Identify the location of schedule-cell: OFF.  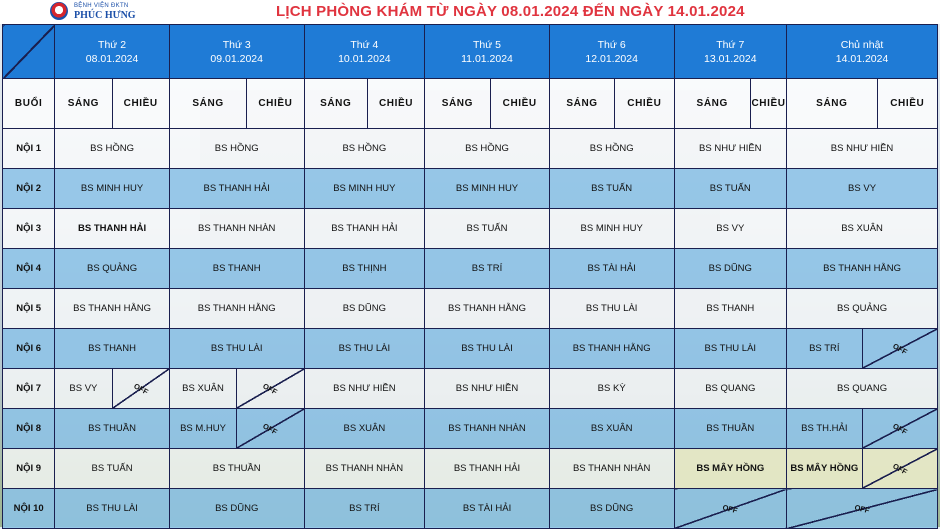
(862, 508).